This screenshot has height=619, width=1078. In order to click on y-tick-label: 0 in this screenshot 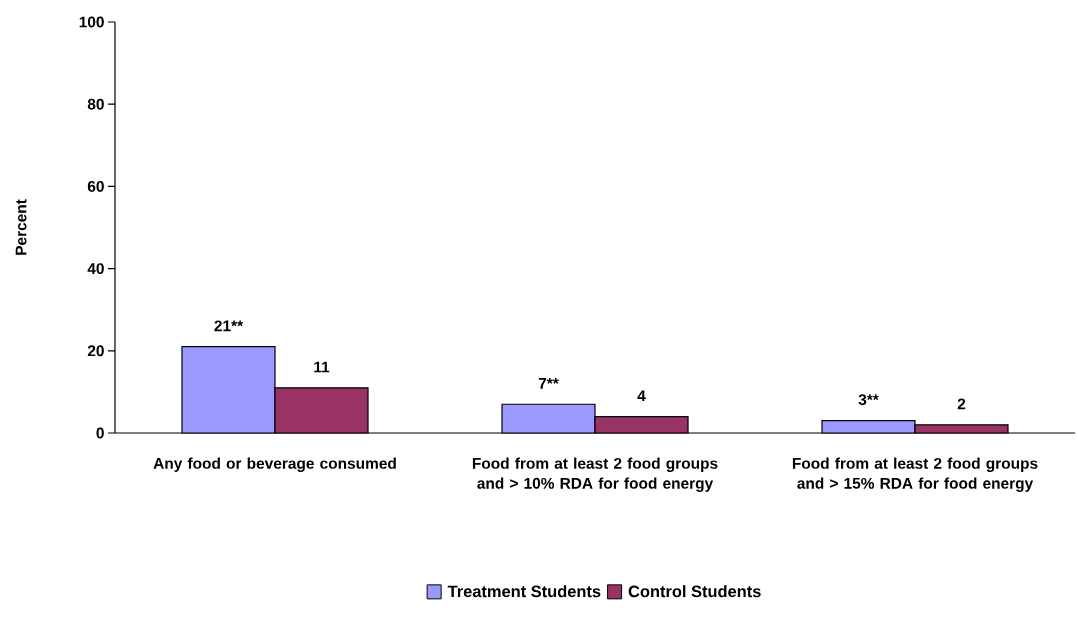, I will do `click(100, 433)`.